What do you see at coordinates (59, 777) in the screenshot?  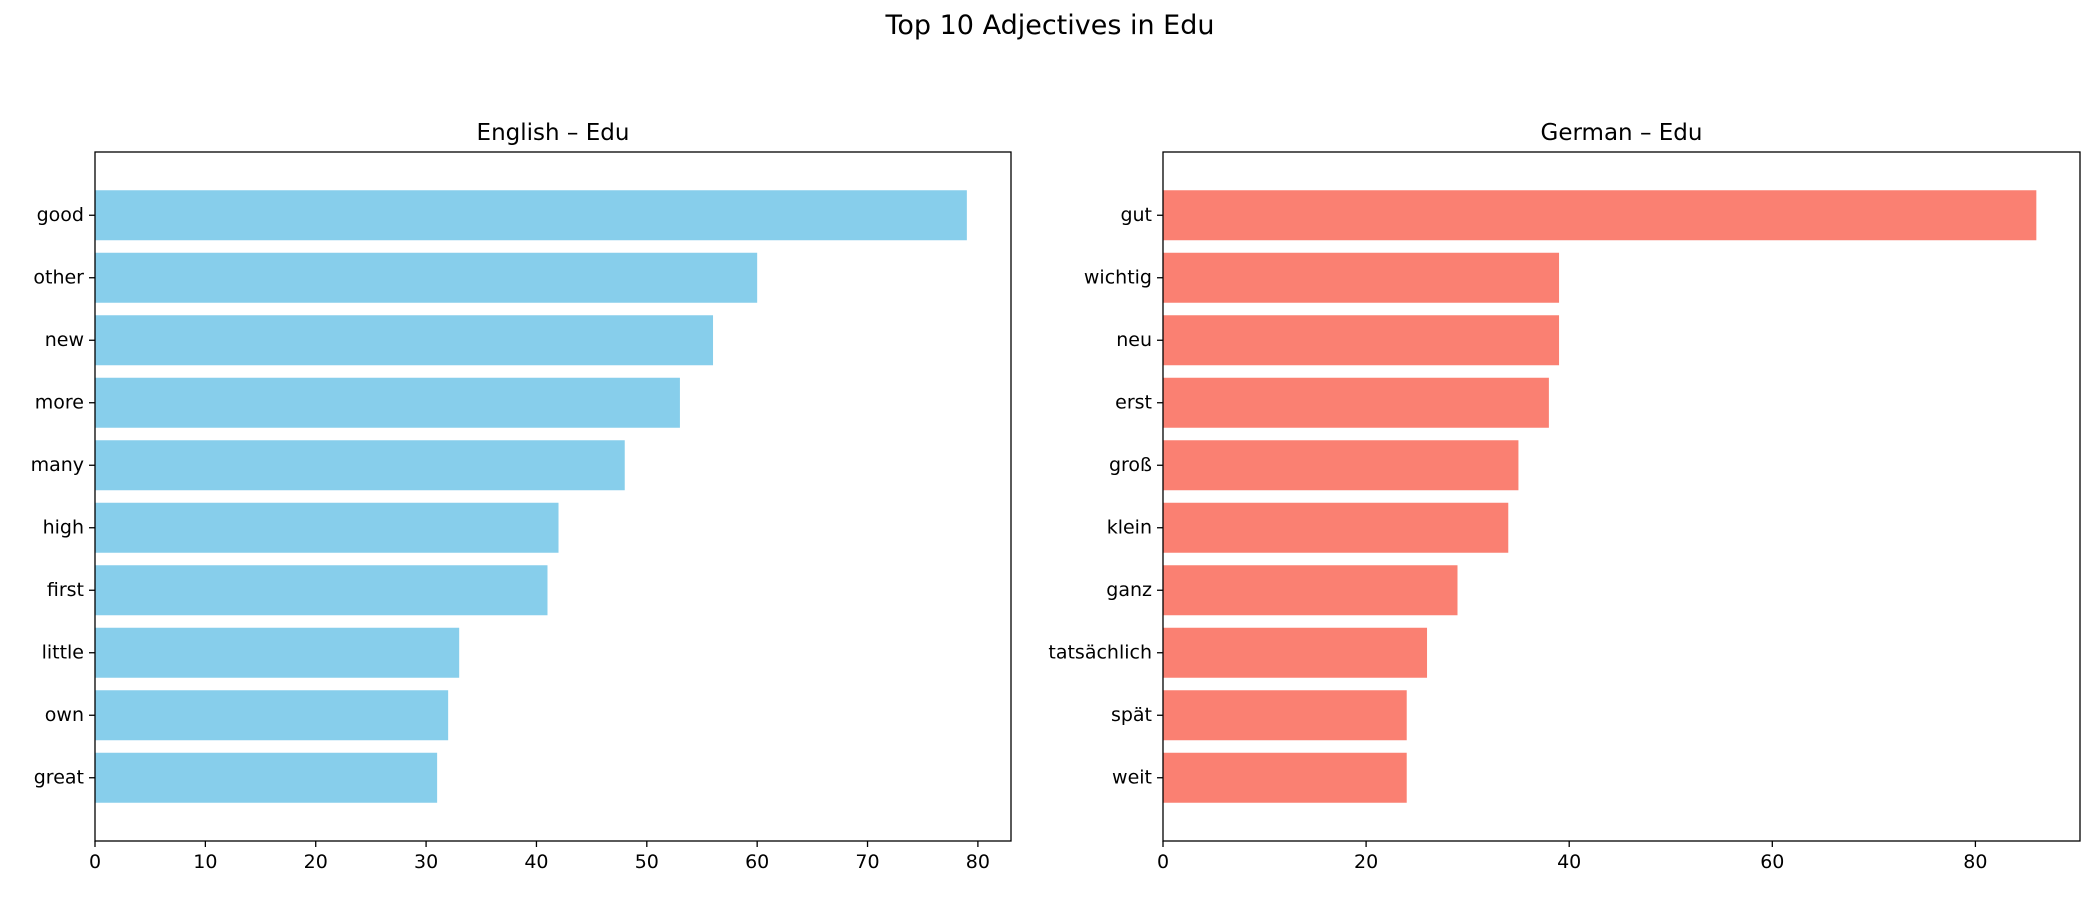 I see `y-tick-label: great` at bounding box center [59, 777].